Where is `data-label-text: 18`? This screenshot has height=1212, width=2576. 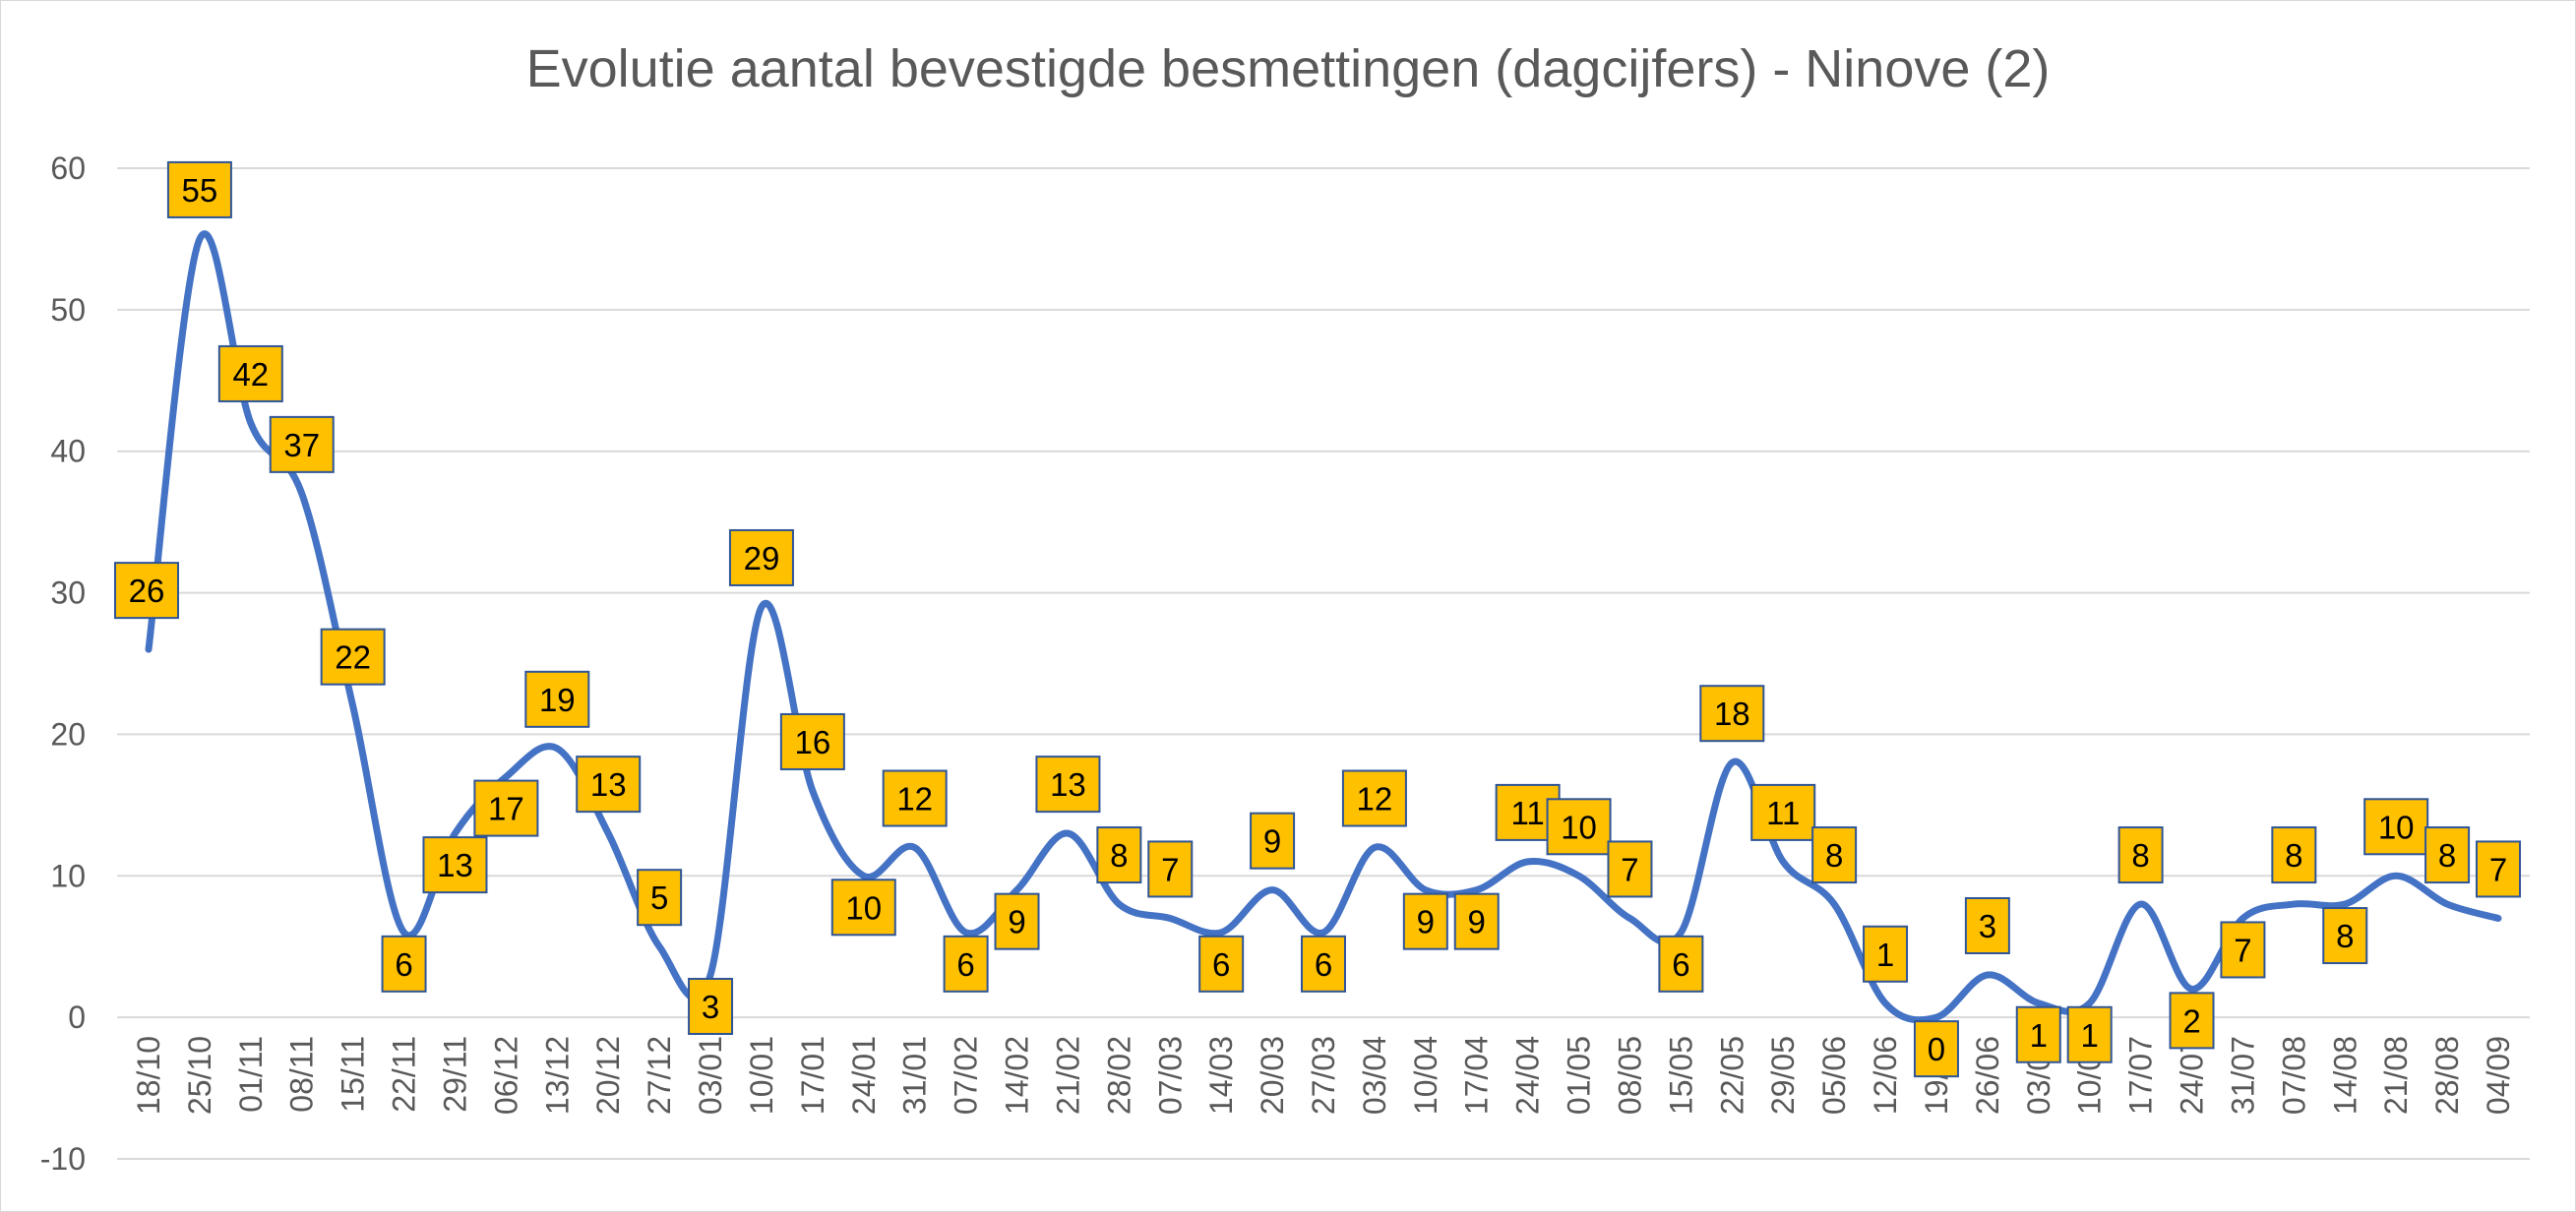 data-label-text: 18 is located at coordinates (1732, 714).